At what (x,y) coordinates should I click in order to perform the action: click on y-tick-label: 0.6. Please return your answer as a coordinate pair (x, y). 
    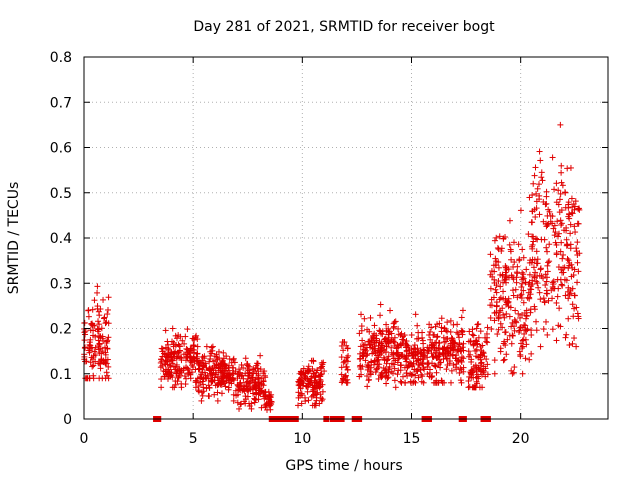
    Looking at the image, I should click on (61, 149).